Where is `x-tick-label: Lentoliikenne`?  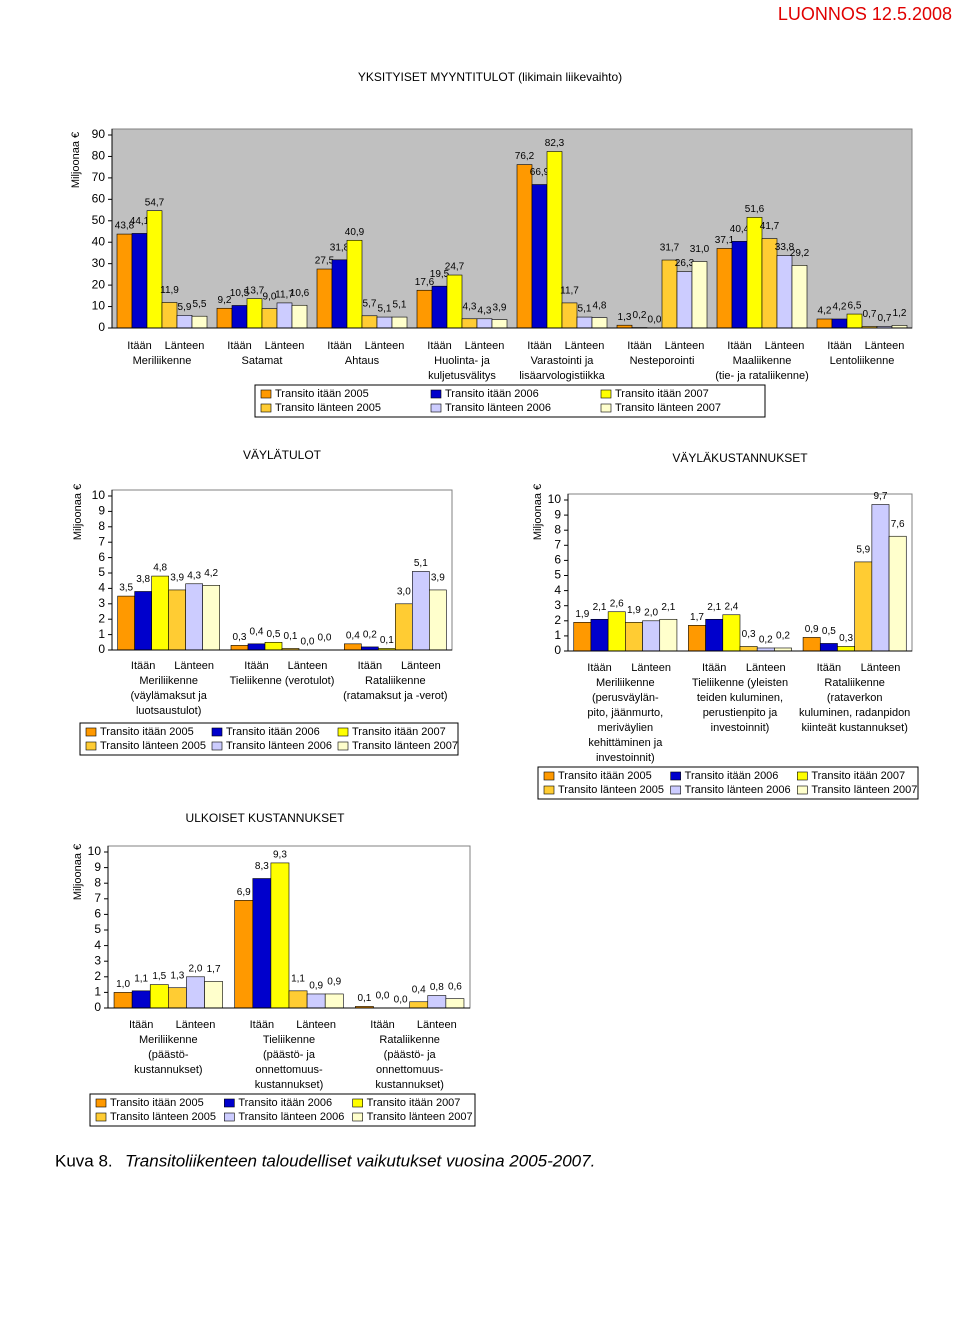
x-tick-label: Lentoliikenne is located at coordinates (862, 361).